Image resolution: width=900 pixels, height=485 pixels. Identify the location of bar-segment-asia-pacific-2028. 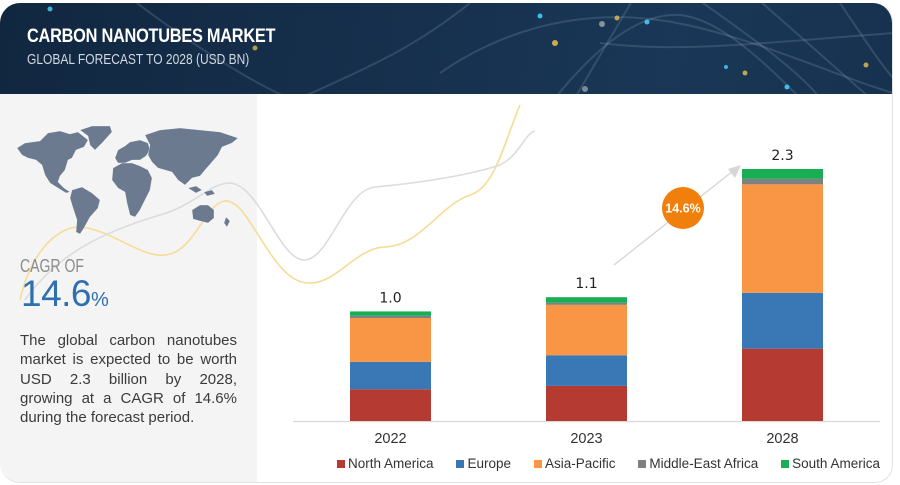
(782, 238).